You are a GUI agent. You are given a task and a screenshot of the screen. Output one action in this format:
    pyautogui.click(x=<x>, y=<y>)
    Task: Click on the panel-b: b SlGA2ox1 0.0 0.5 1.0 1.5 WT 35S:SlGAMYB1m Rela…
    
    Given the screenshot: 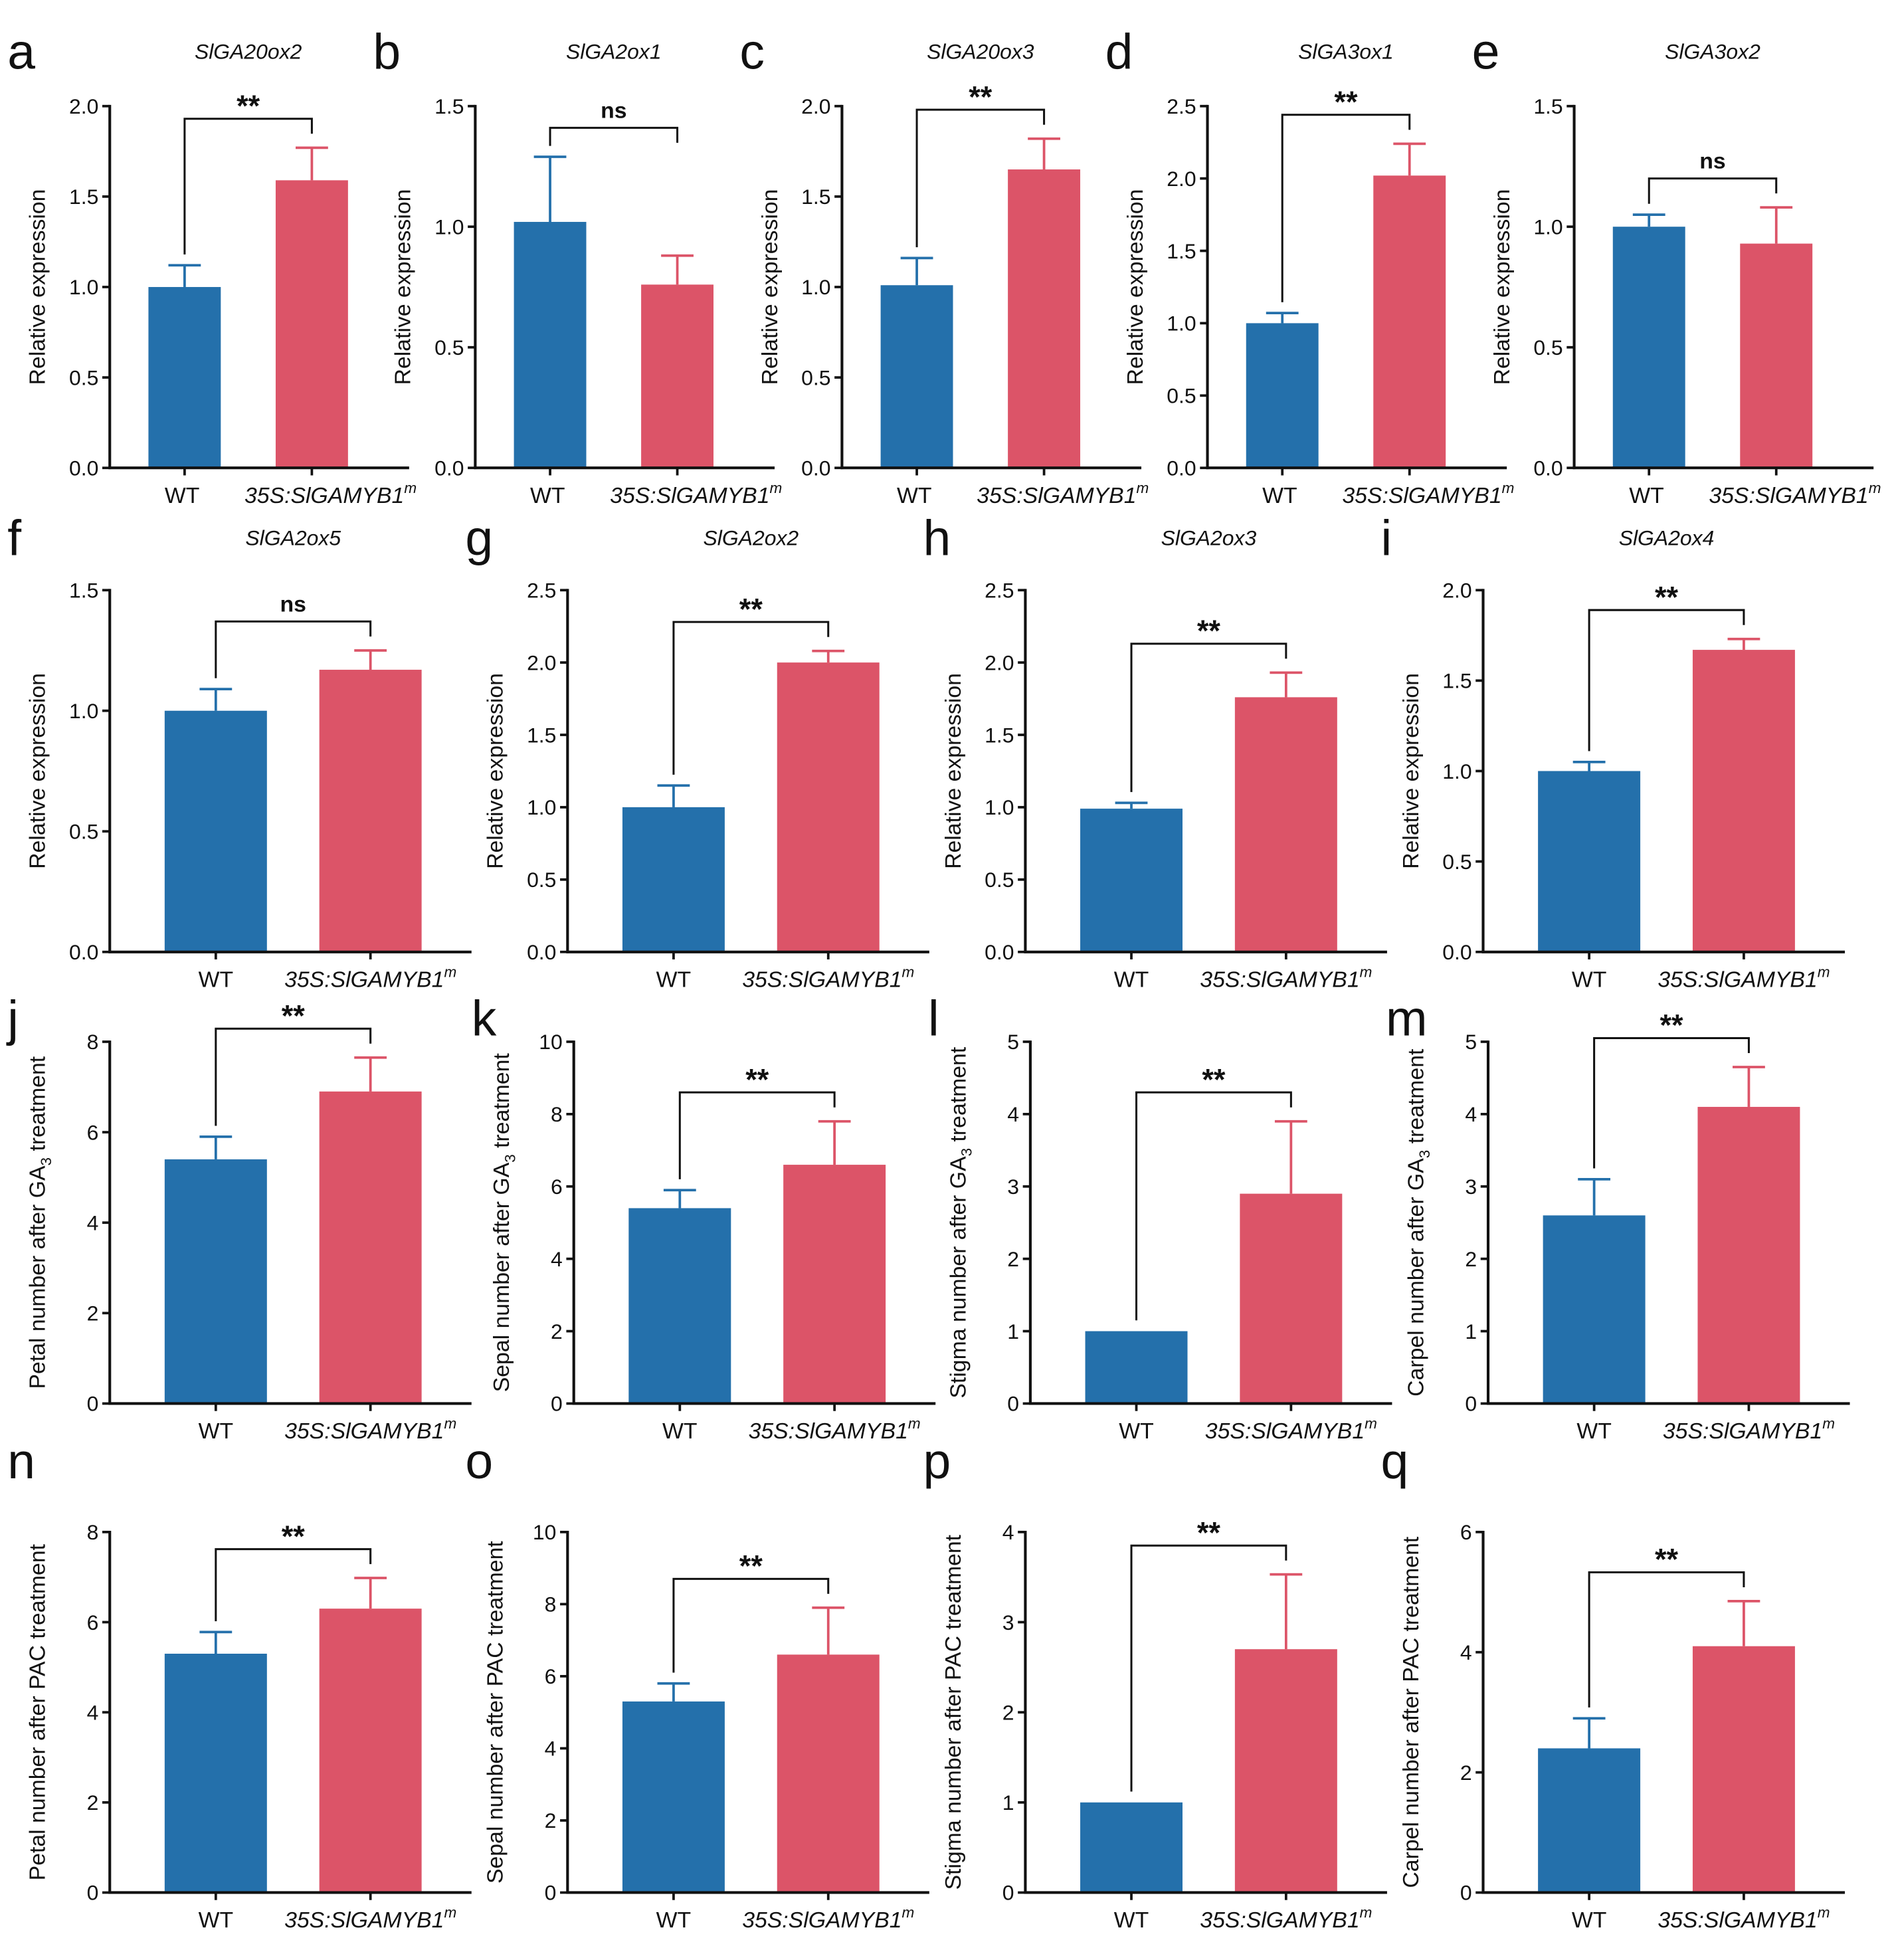 What is the action you would take?
    pyautogui.click(x=577, y=265)
    